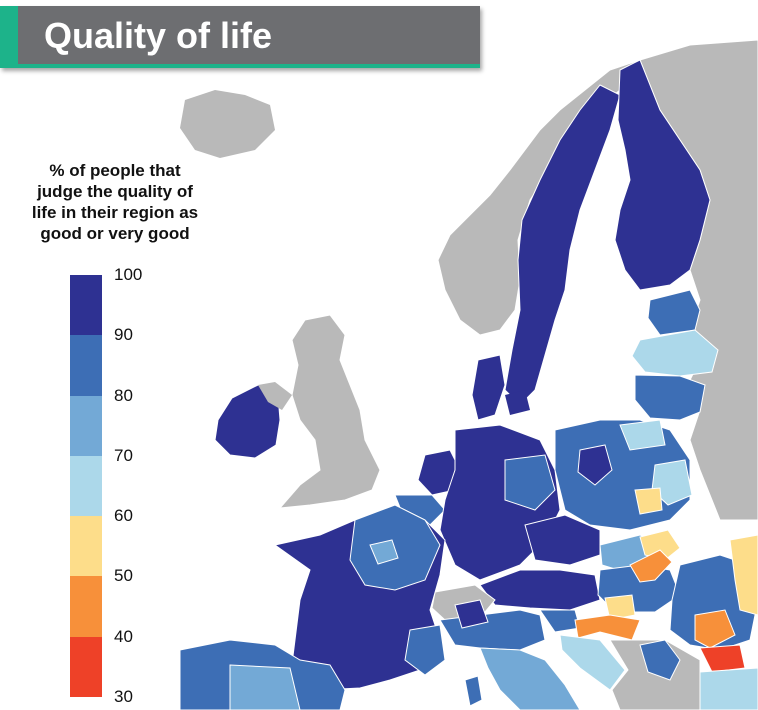  Describe the element at coordinates (722, 658) in the screenshot. I see `romania-south-region` at that location.